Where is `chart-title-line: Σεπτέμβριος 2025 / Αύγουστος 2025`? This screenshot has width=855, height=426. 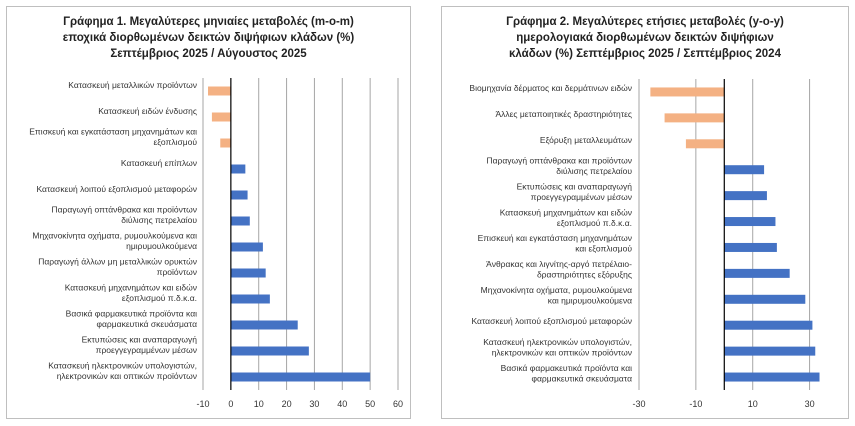 chart-title-line: Σεπτέμβριος 2025 / Αύγουστος 2025 is located at coordinates (208, 54).